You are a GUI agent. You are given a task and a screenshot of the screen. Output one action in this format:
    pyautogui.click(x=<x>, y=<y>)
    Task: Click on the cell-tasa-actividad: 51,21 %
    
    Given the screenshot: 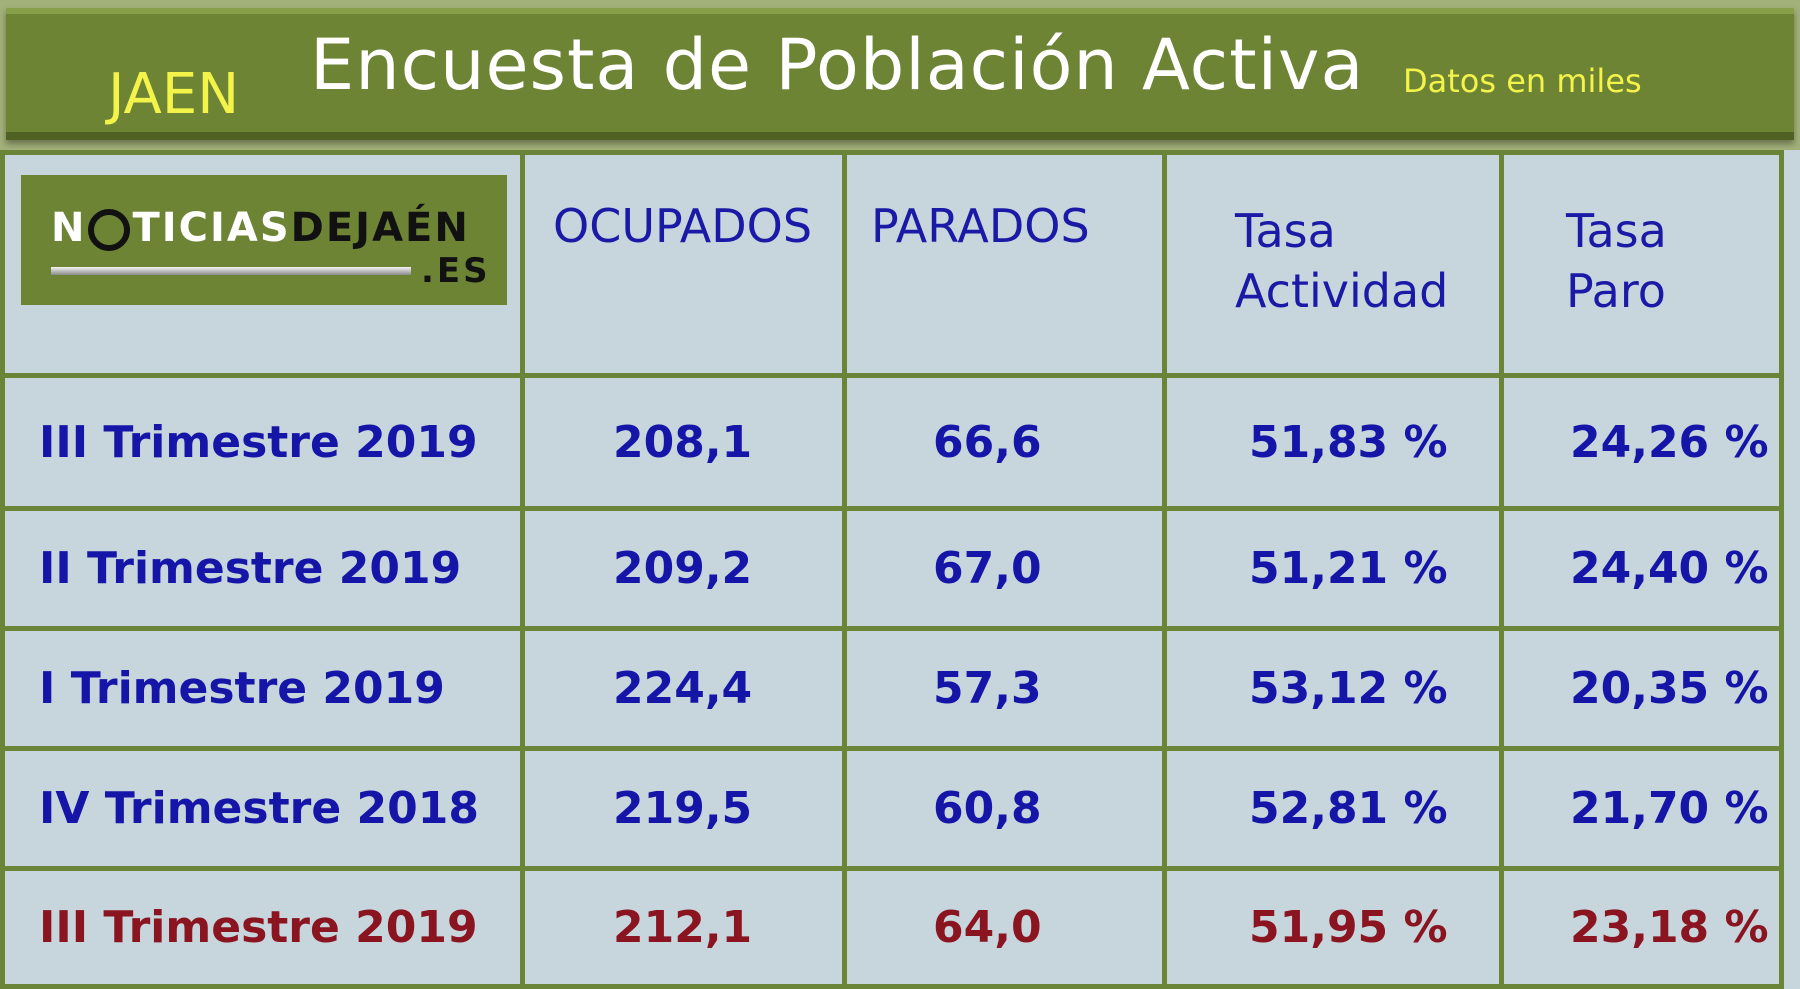 What is the action you would take?
    pyautogui.click(x=1333, y=568)
    